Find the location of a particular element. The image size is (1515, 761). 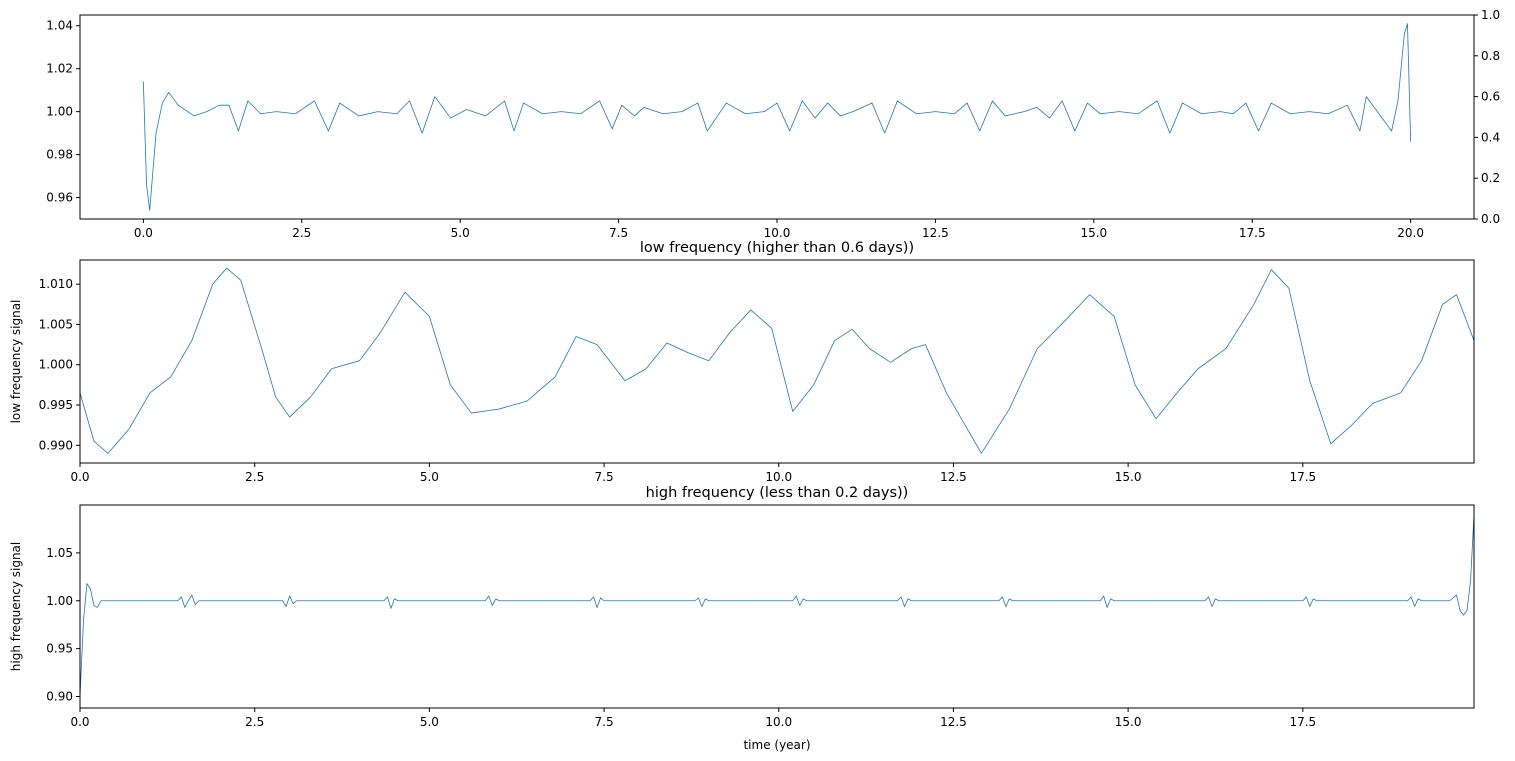

low-frequency-panel-y-tick-label: 0.995 is located at coordinates (56, 405).